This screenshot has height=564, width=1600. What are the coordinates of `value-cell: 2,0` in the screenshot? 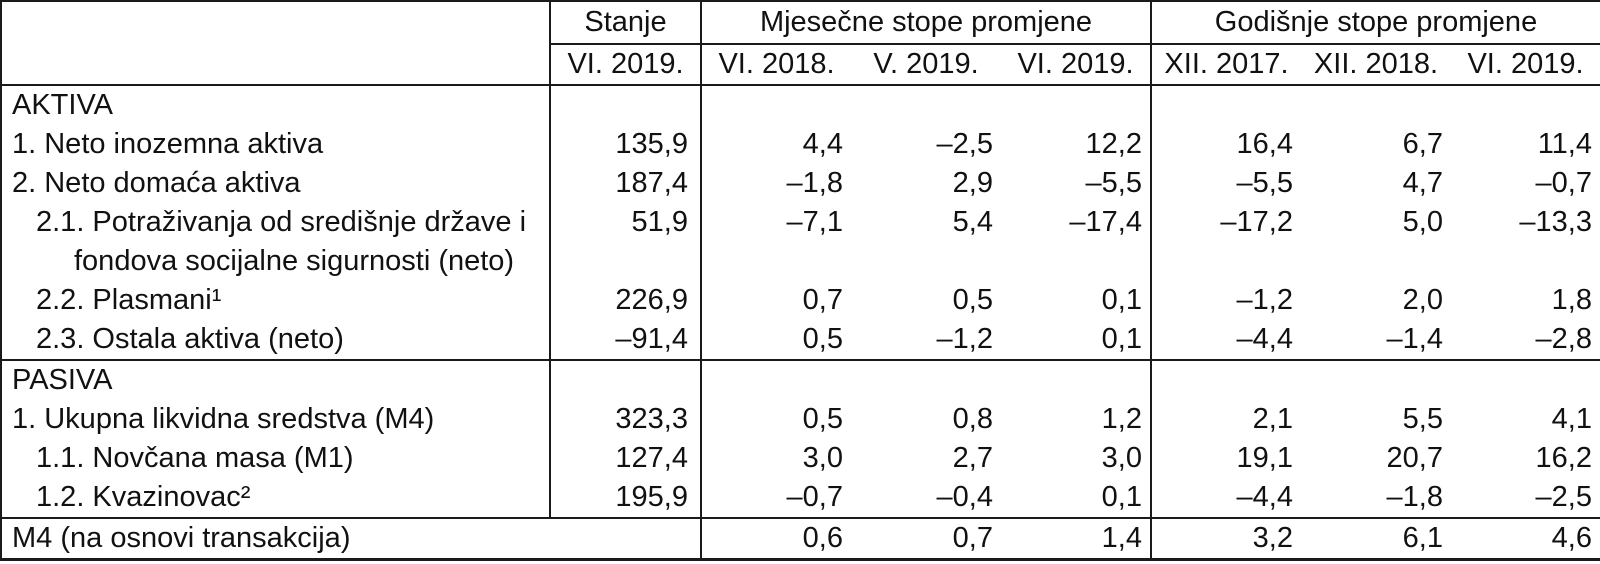 It's located at (1422, 300).